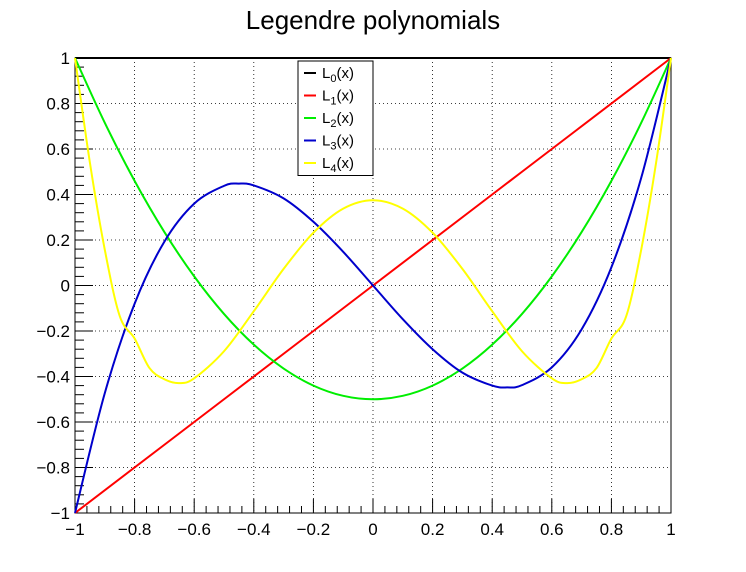 The image size is (746, 572). I want to click on chart-title: Legendre polynomials, so click(373, 20).